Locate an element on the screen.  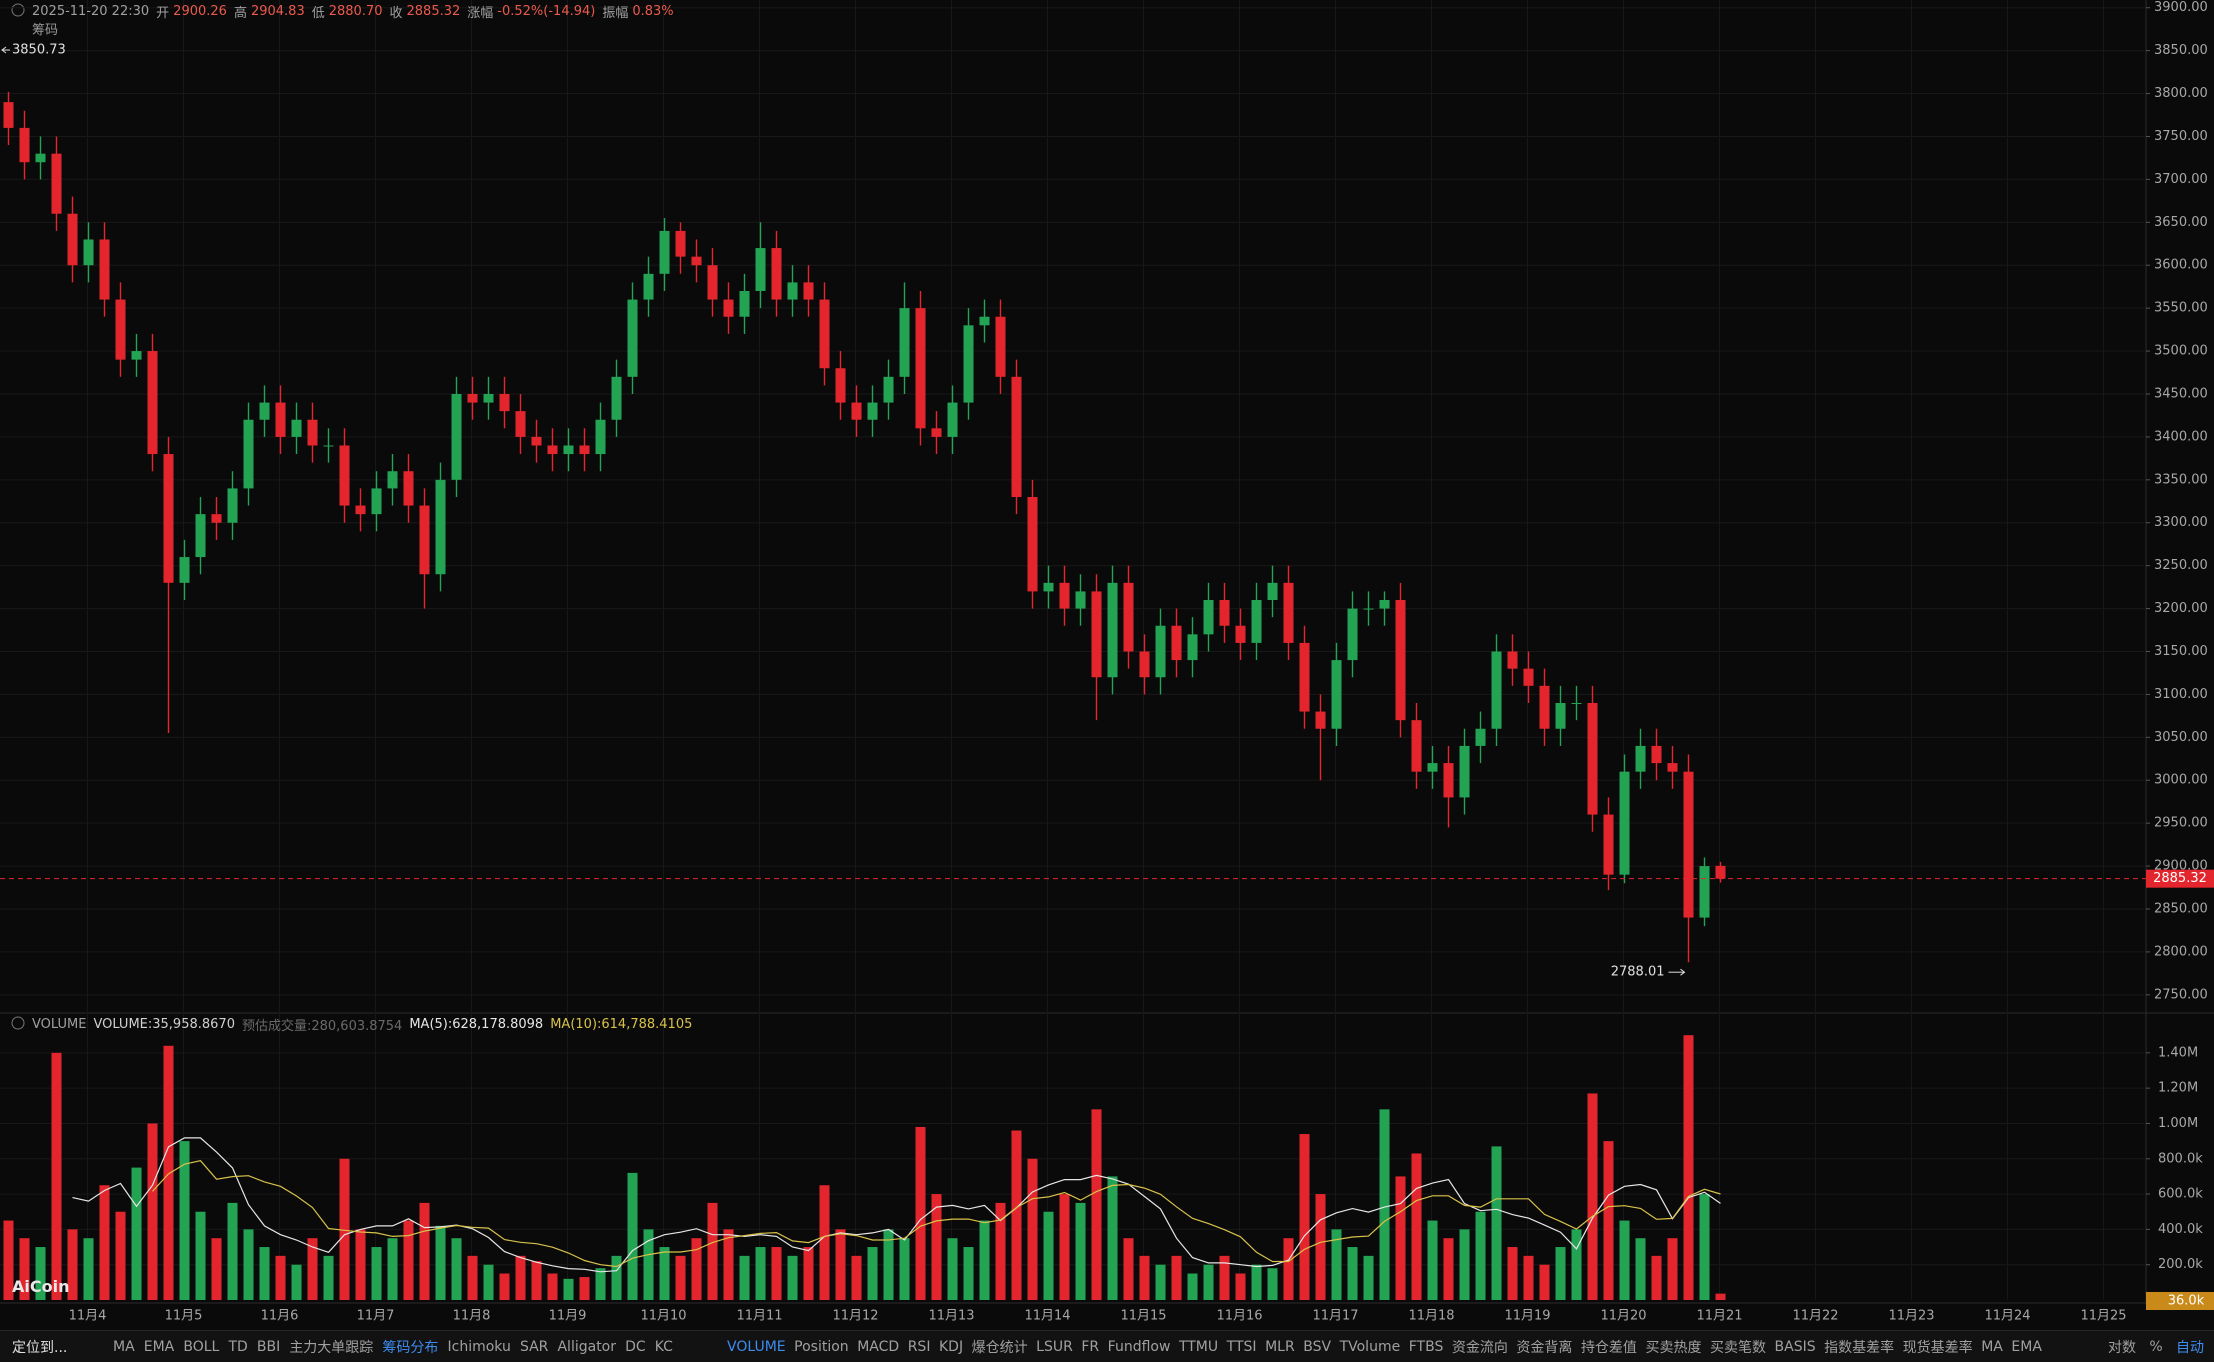
toolbar-item: MACD is located at coordinates (878, 1346).